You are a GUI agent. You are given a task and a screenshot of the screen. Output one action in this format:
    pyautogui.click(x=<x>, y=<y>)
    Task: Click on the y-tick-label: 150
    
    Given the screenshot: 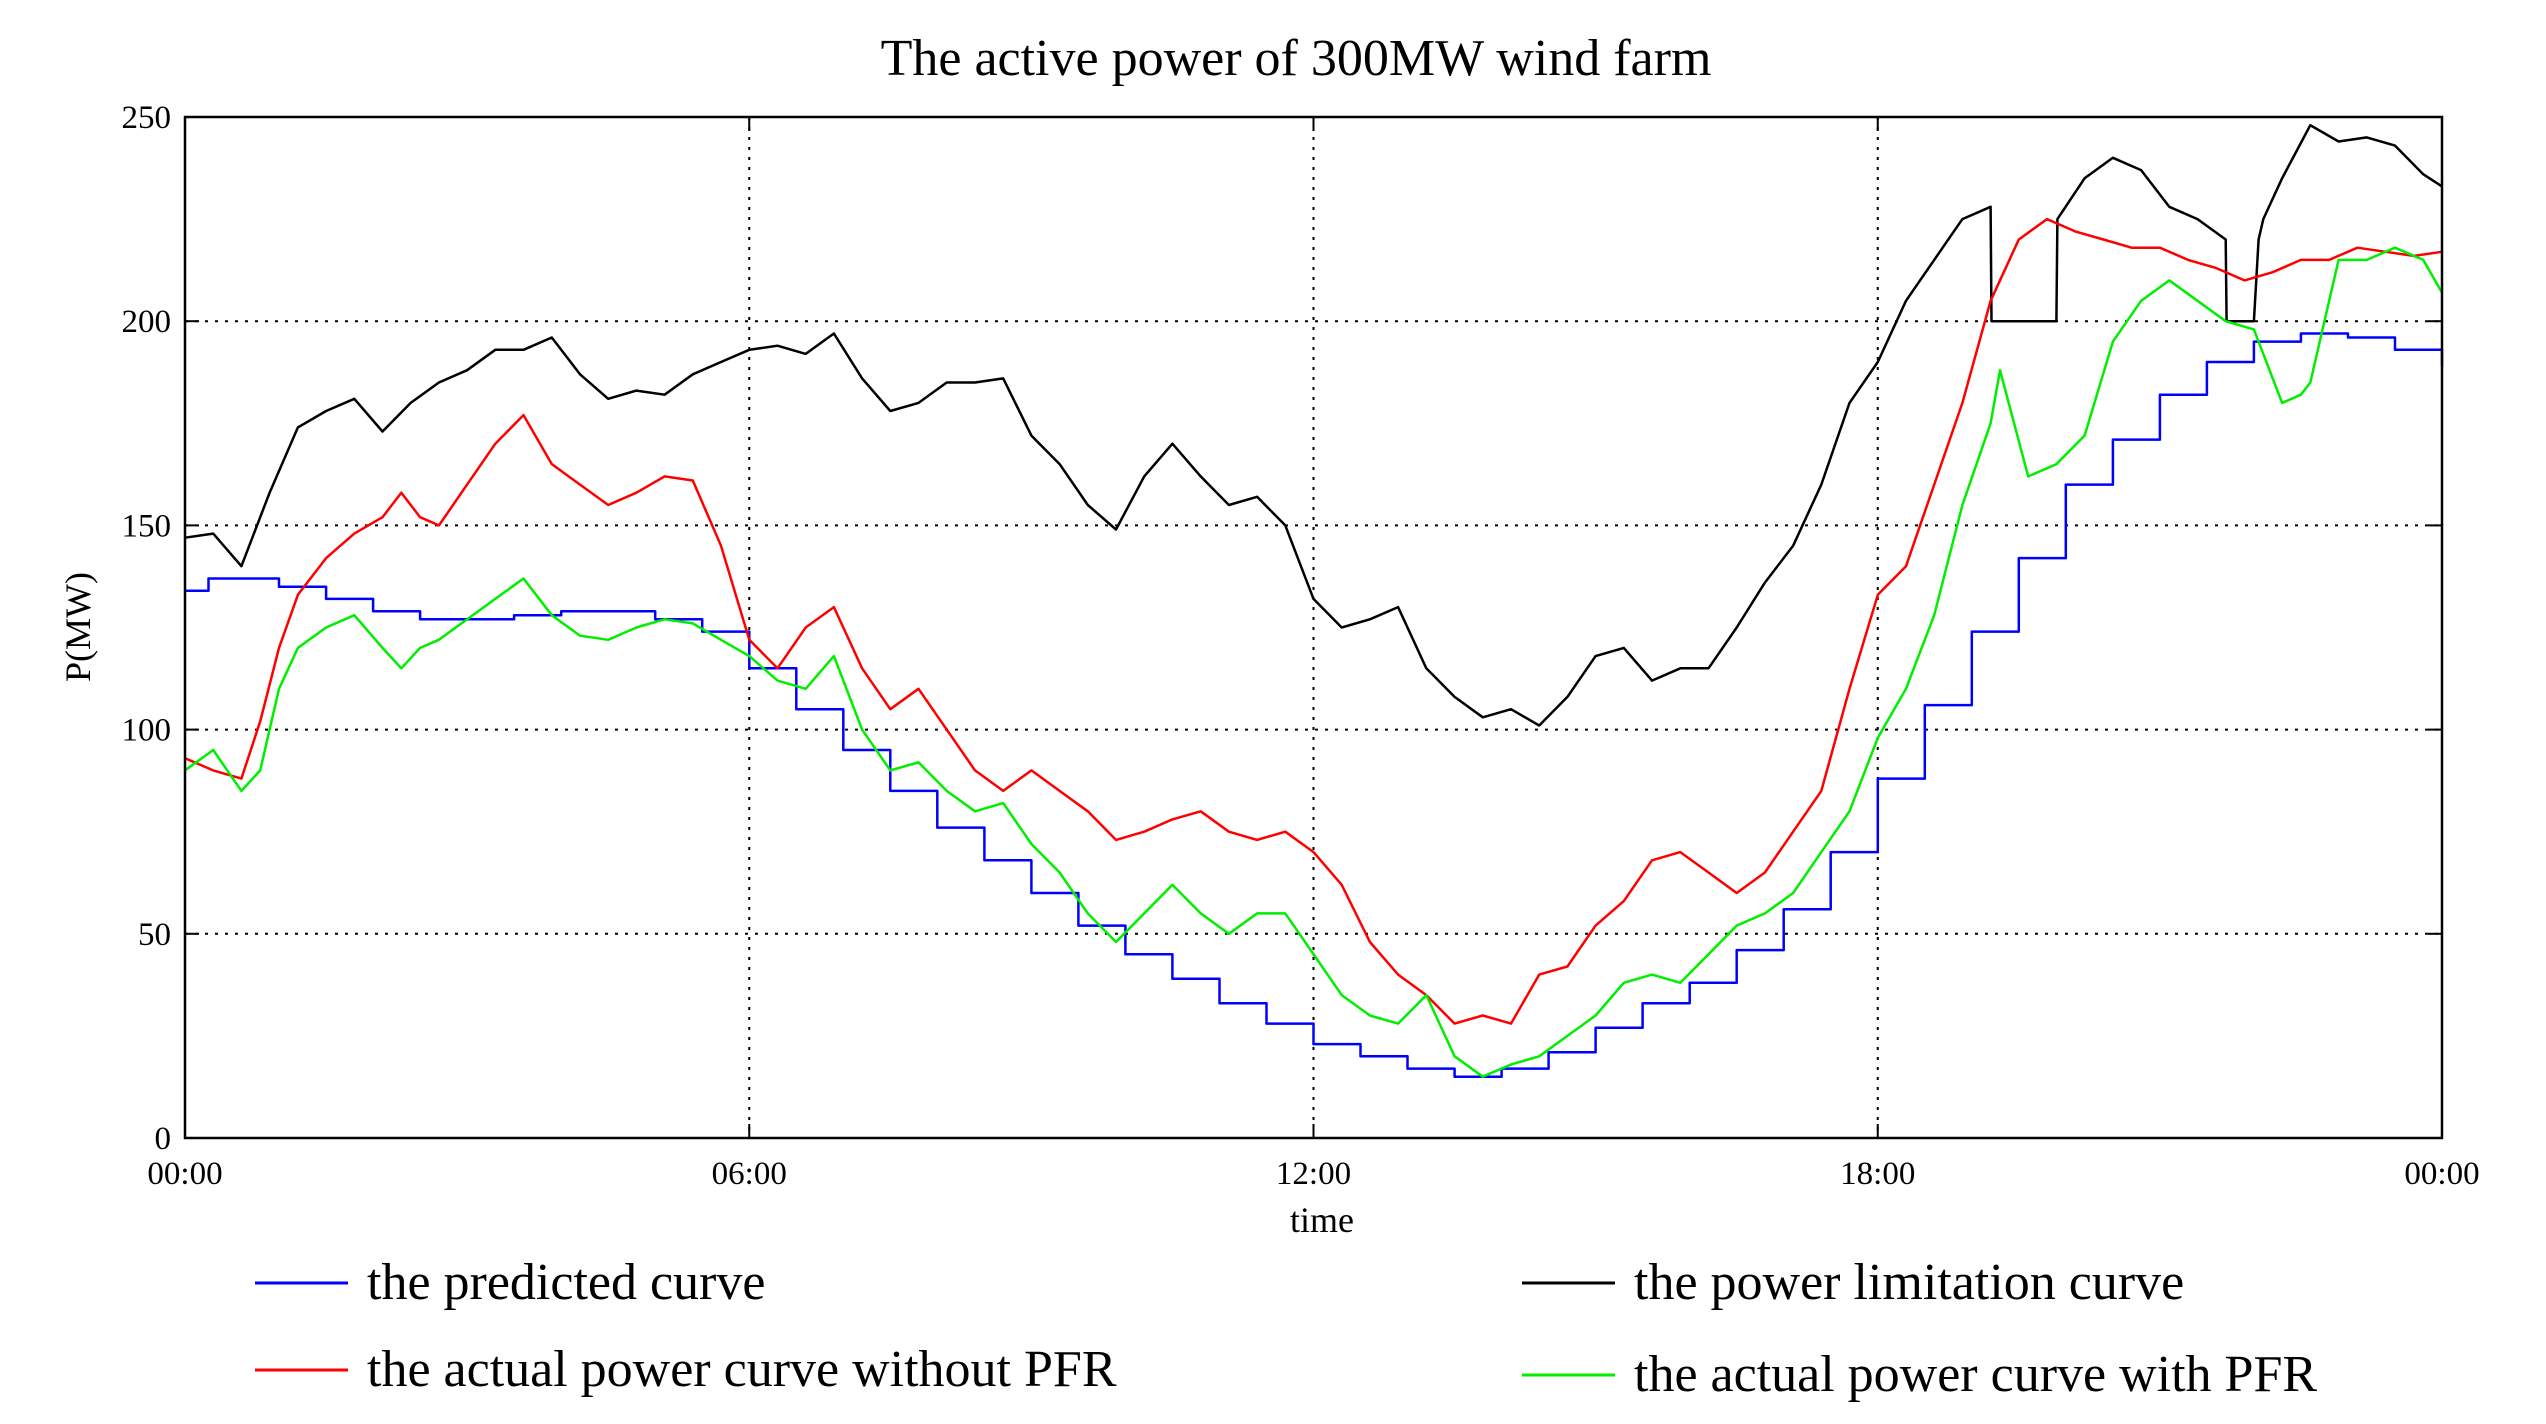 What is the action you would take?
    pyautogui.click(x=147, y=526)
    